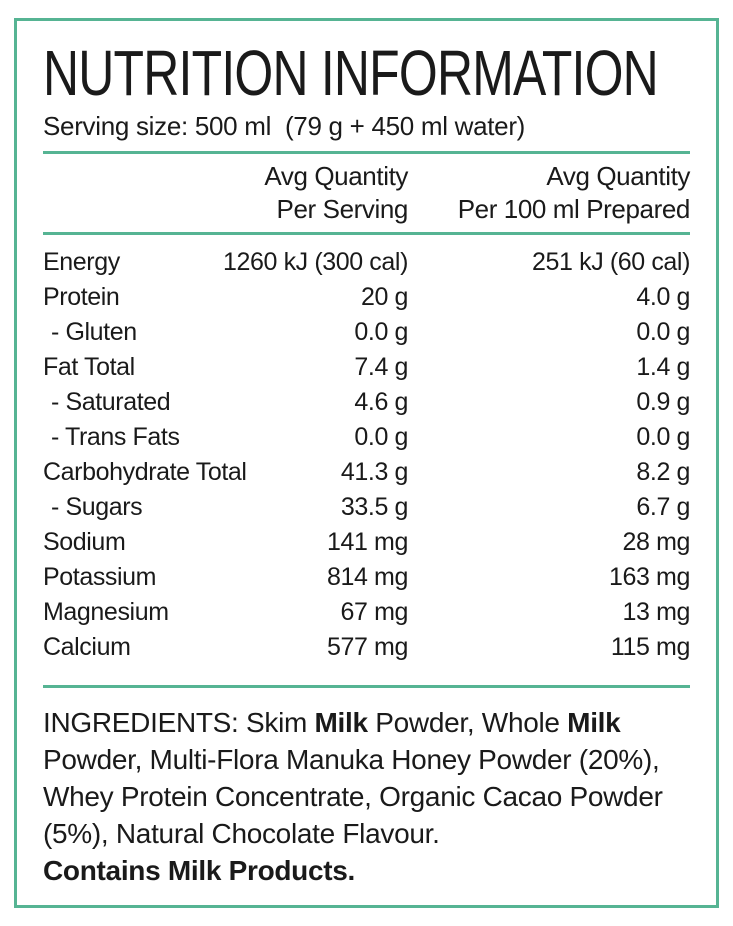 The image size is (733, 926). Describe the element at coordinates (618, 176) in the screenshot. I see `column-header-per-100ml-line1: Avg Quantity` at that location.